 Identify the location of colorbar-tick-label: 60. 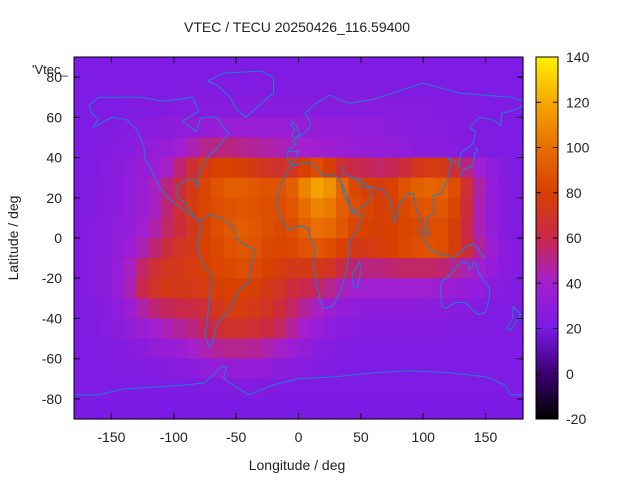
(574, 238).